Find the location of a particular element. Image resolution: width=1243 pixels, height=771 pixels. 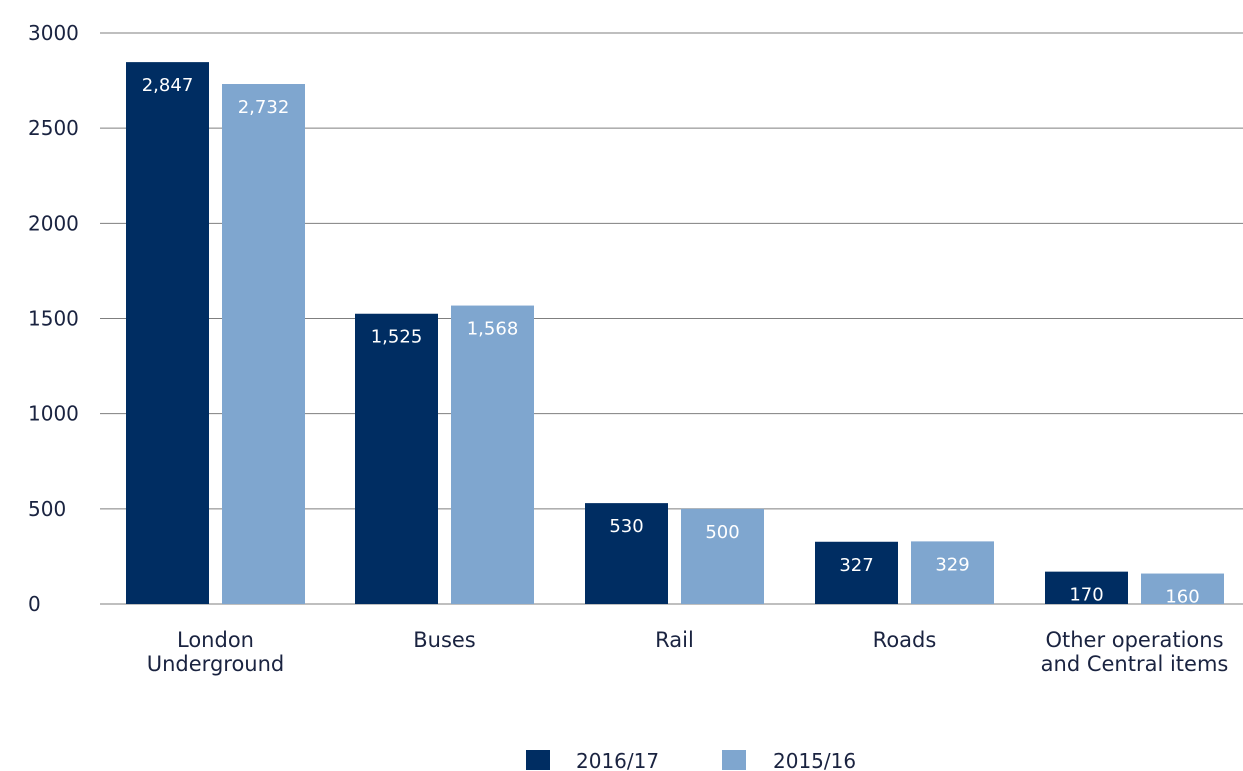

legend-label: 2016/17 is located at coordinates (617, 760).